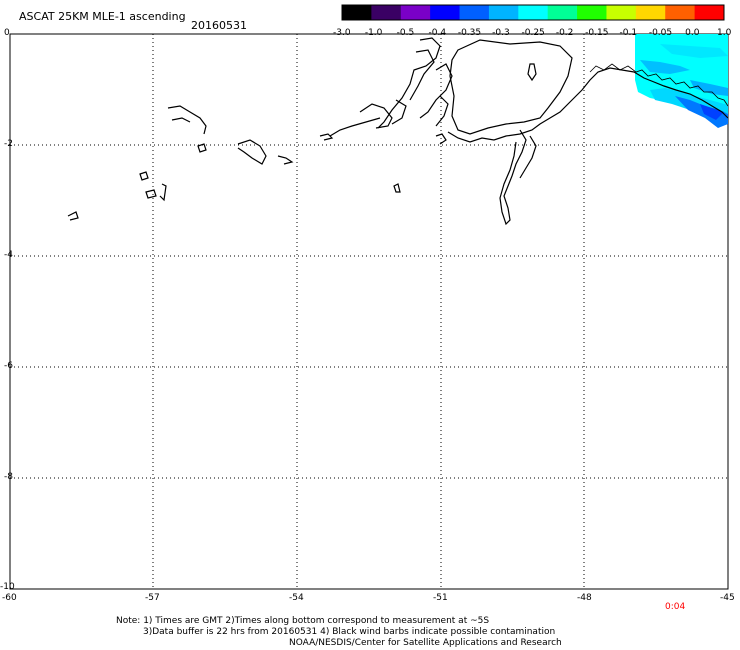 The height and width of the screenshot is (650, 740). I want to click on chart-title: ASCAT 25KM MLE-1 ascending, so click(102, 16).